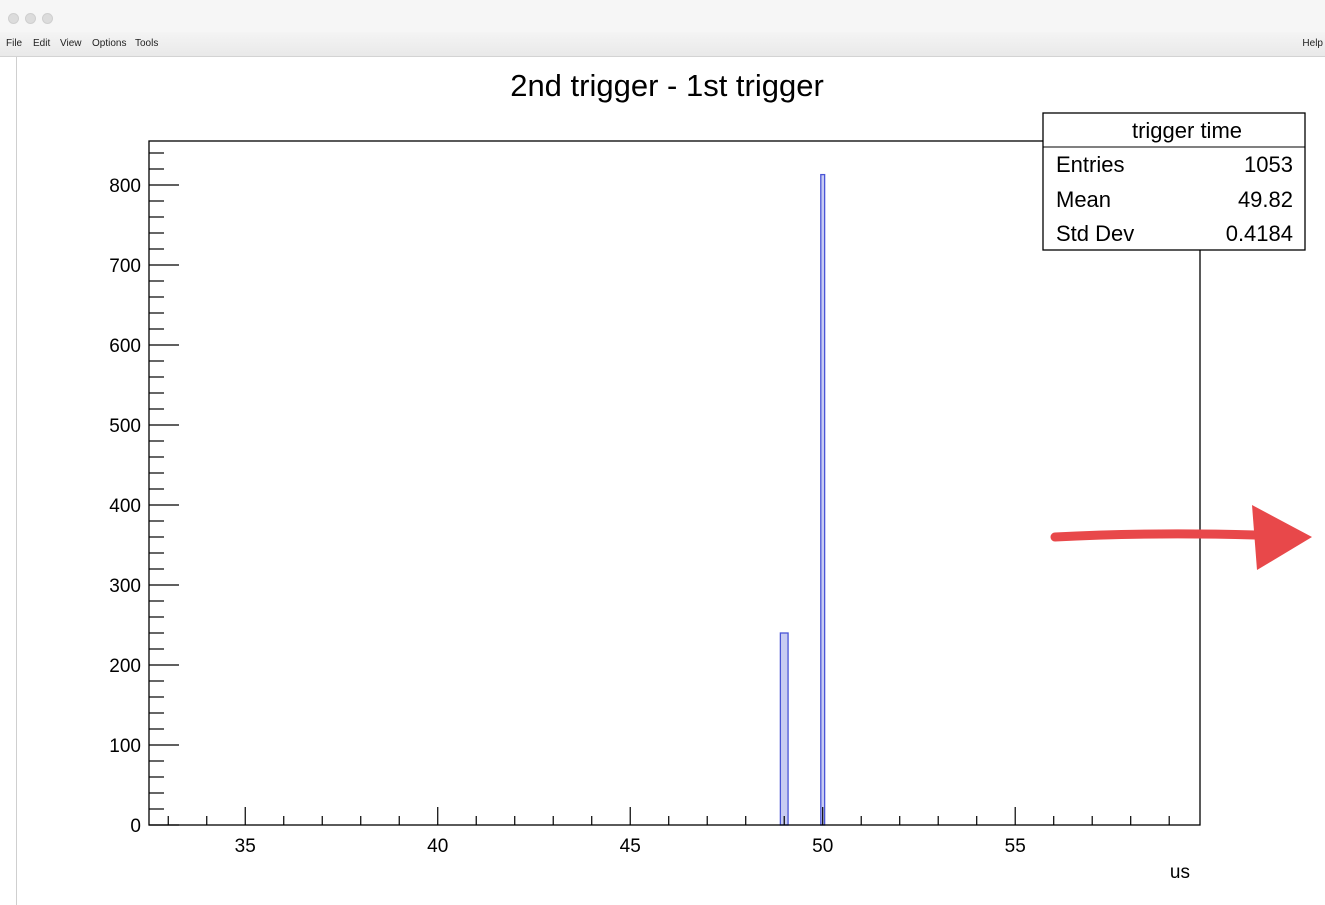  I want to click on y-axis: 0 100 200 300 400 500 600 700 800, so click(144, 494).